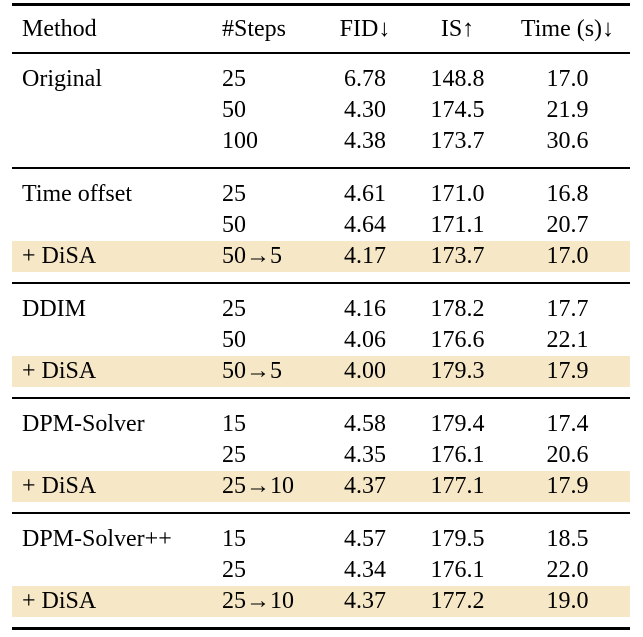 This screenshot has height=637, width=643. Describe the element at coordinates (567, 309) in the screenshot. I see `time-cell: 17.7` at that location.